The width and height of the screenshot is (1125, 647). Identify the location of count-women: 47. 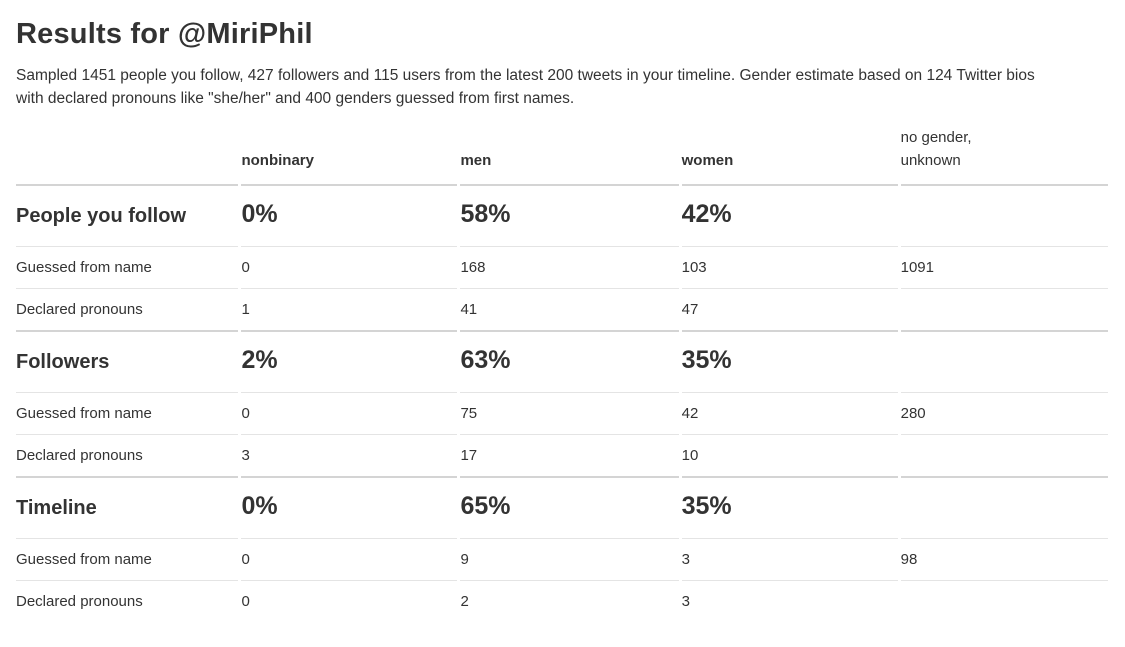
(789, 309).